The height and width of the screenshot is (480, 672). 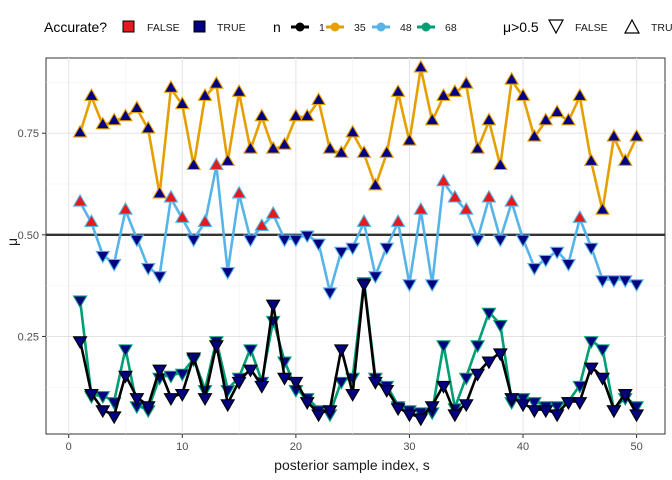 I want to click on legend-n-title: n, so click(x=277, y=27).